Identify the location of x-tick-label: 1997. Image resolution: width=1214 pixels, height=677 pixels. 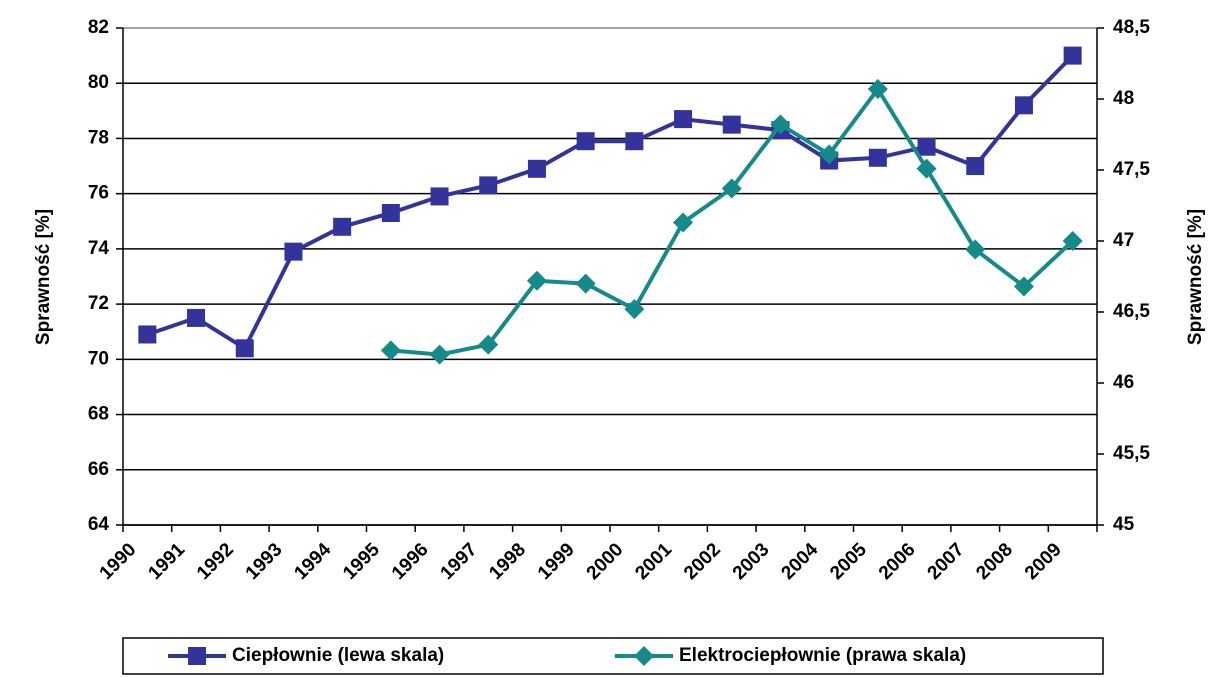
(459, 561).